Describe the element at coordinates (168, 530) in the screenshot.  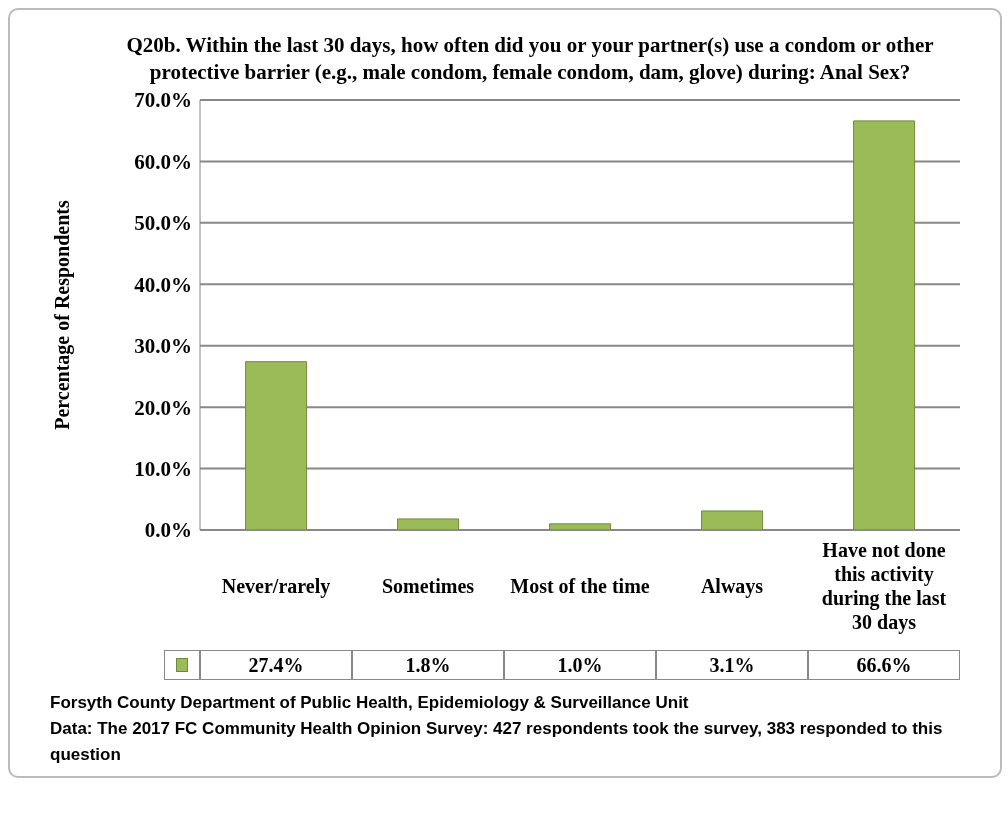
I see `y-tick-label: 0.0%` at that location.